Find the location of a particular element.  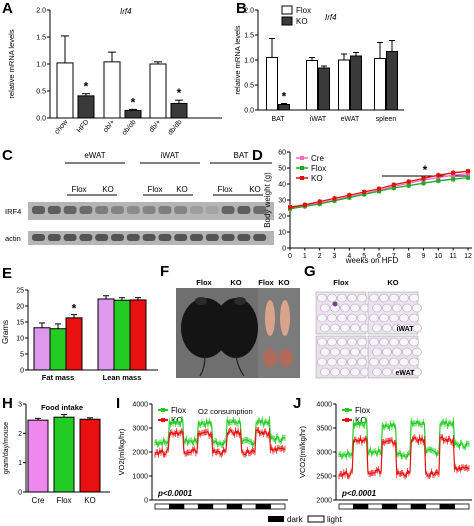

y-tick-label: 0 is located at coordinates (284, 249).